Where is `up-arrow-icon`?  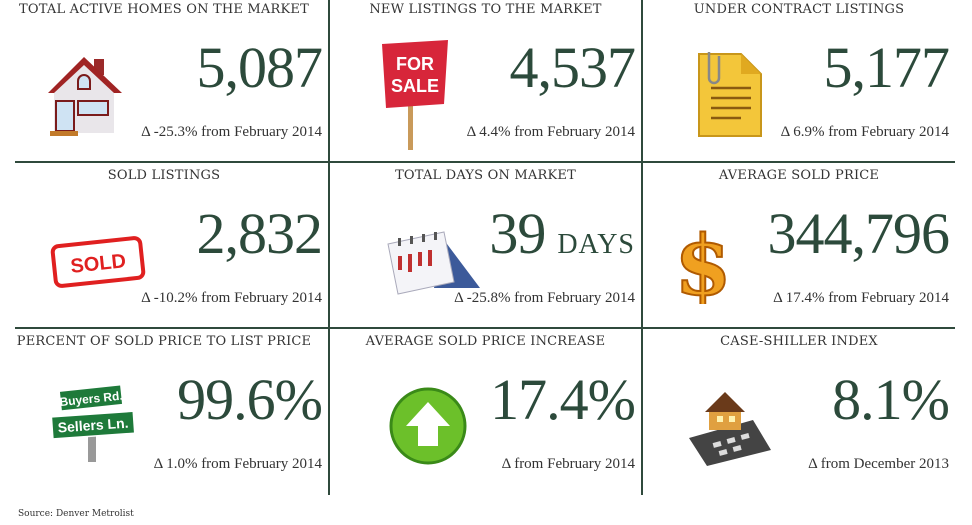 up-arrow-icon is located at coordinates (428, 426).